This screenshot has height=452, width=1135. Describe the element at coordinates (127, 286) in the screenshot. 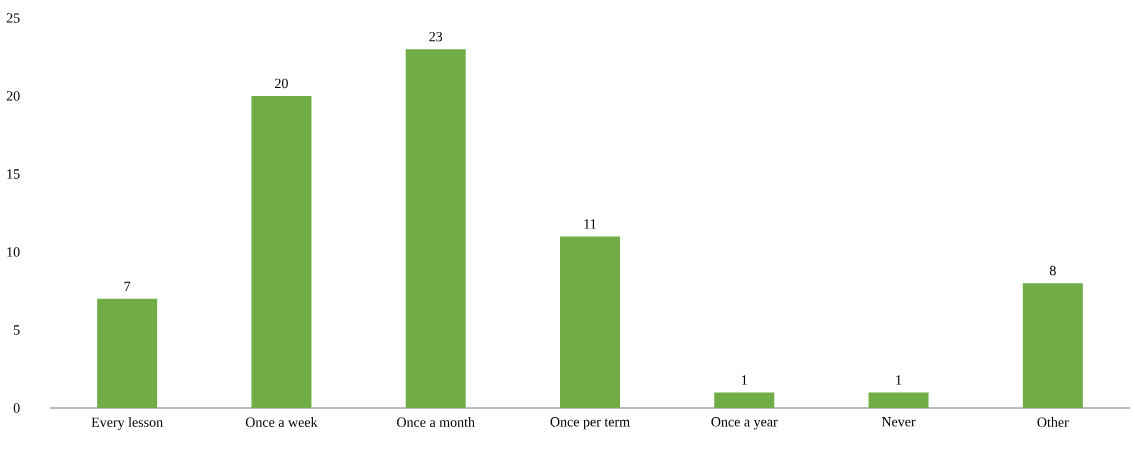

I see `data-label: 7` at that location.